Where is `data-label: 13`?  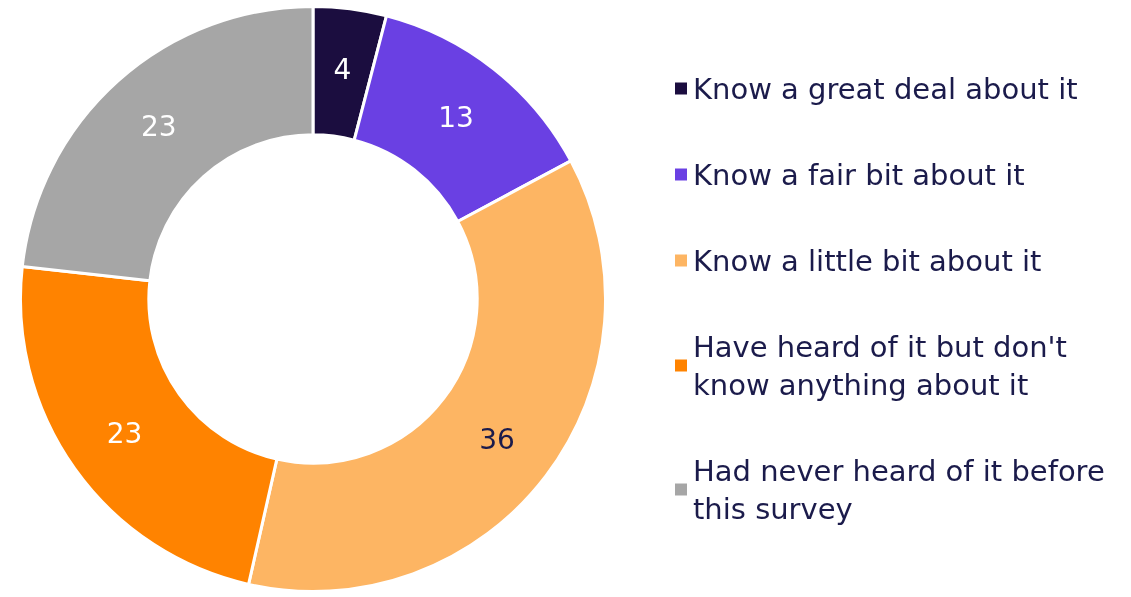
data-label: 13 is located at coordinates (456, 117).